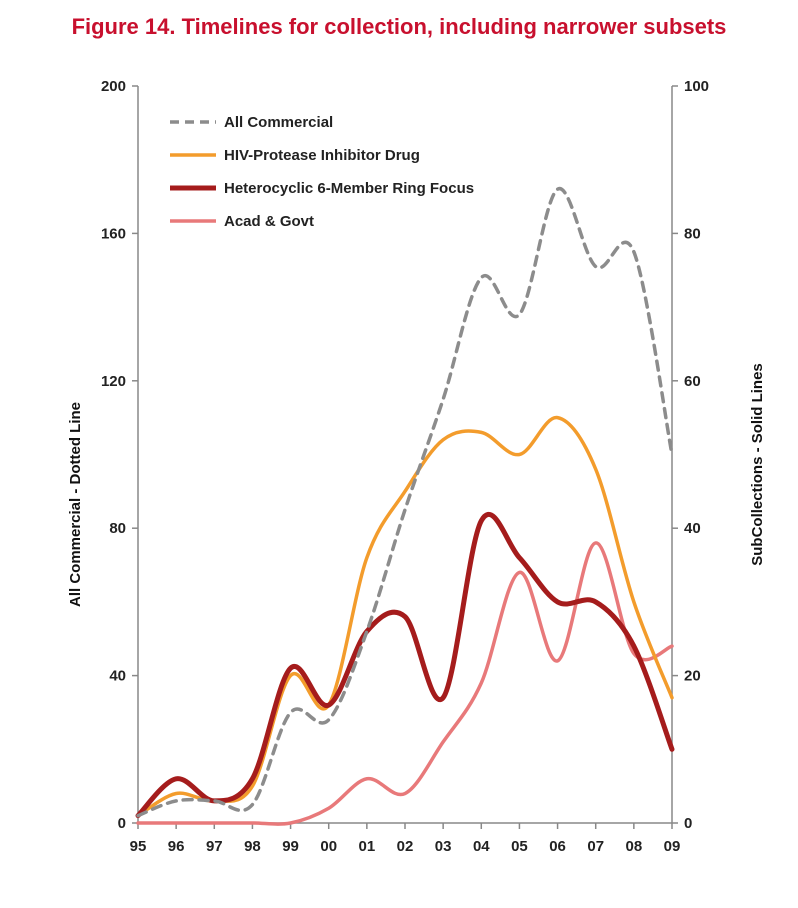 The width and height of the screenshot is (798, 908). Describe the element at coordinates (119, 455) in the screenshot. I see `left-axis-ticks: 0 40 80 120 160 200` at that location.